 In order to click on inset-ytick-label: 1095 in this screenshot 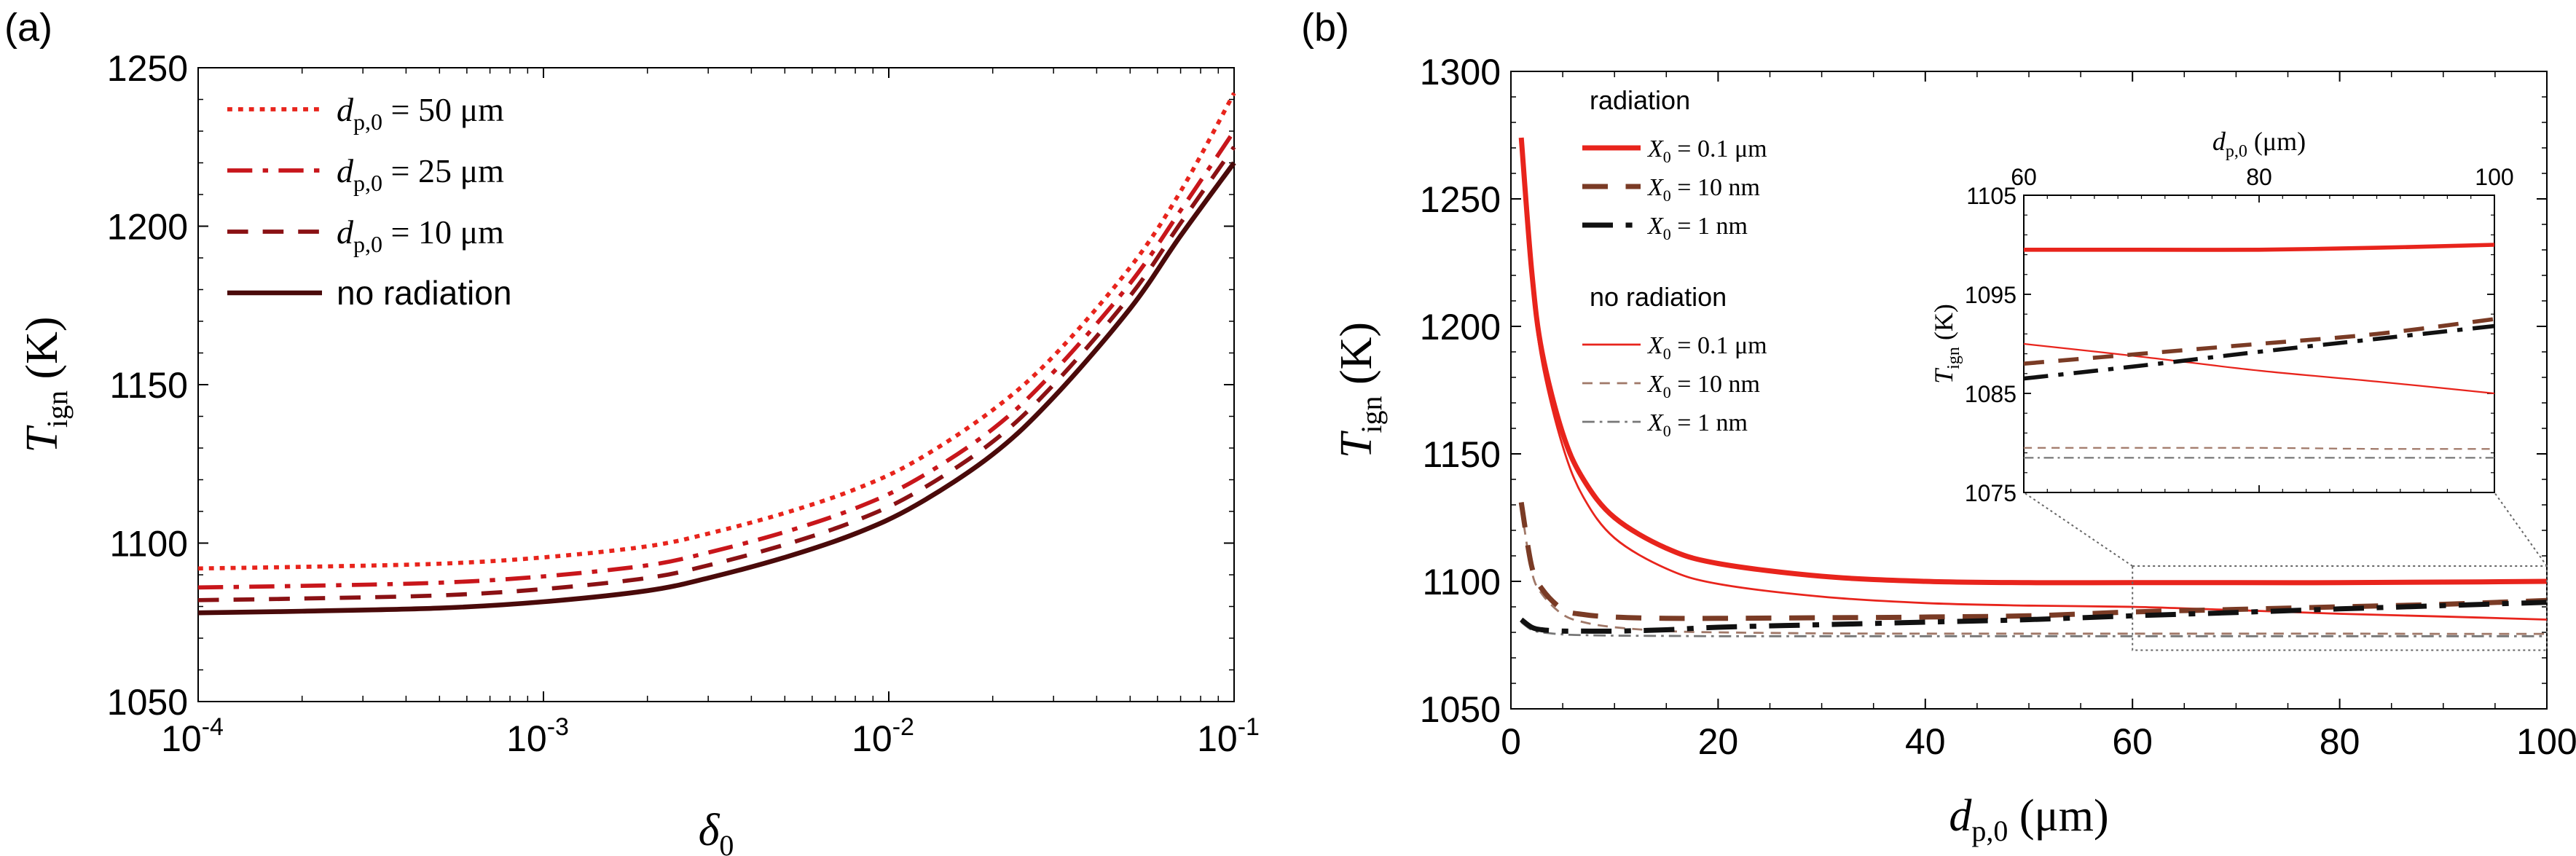, I will do `click(1991, 295)`.